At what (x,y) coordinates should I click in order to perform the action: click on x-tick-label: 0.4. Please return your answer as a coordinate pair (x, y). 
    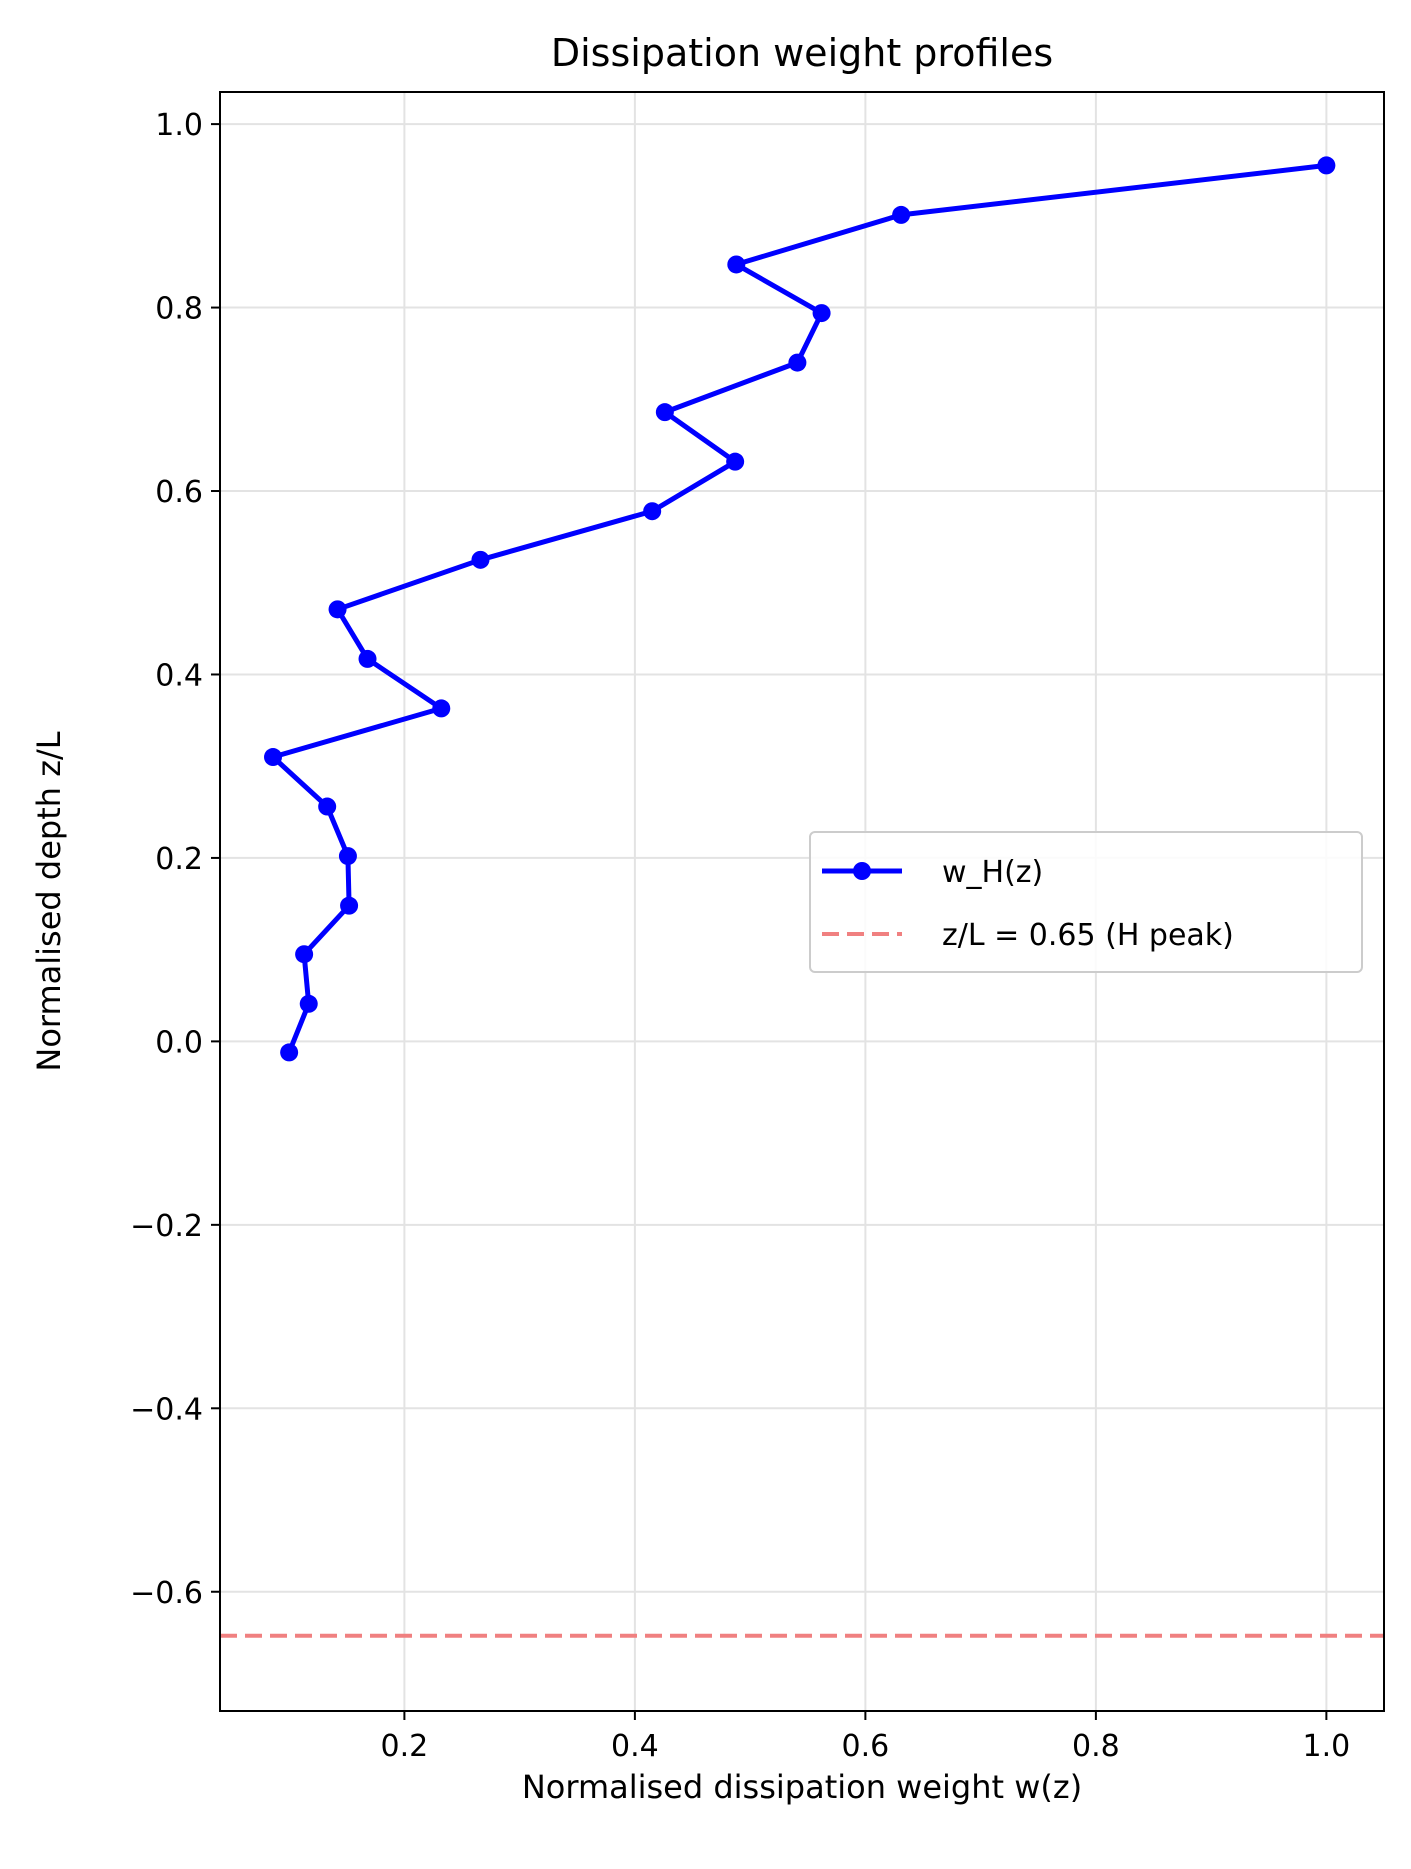
    Looking at the image, I should click on (635, 1746).